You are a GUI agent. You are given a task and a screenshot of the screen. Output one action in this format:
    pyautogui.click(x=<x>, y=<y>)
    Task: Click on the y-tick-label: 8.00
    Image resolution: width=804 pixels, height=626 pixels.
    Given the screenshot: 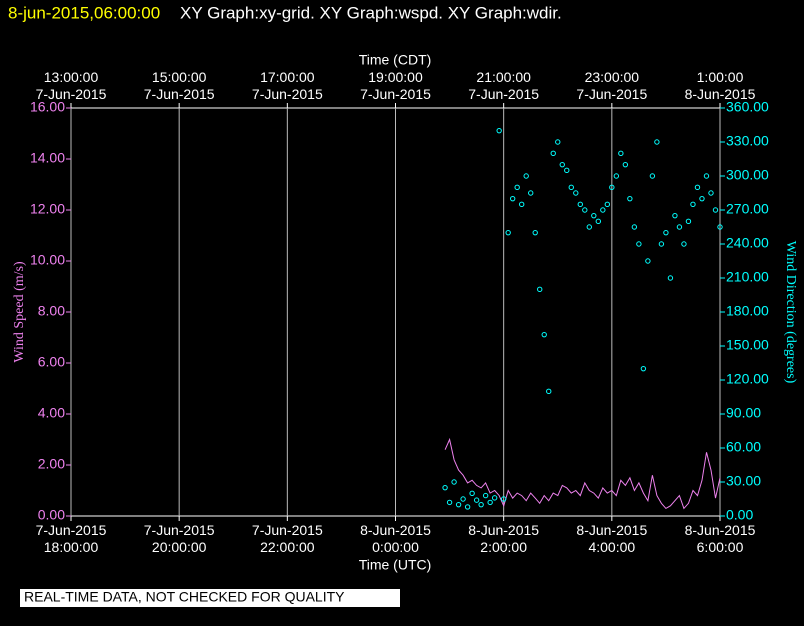 What is the action you would take?
    pyautogui.click(x=51, y=311)
    